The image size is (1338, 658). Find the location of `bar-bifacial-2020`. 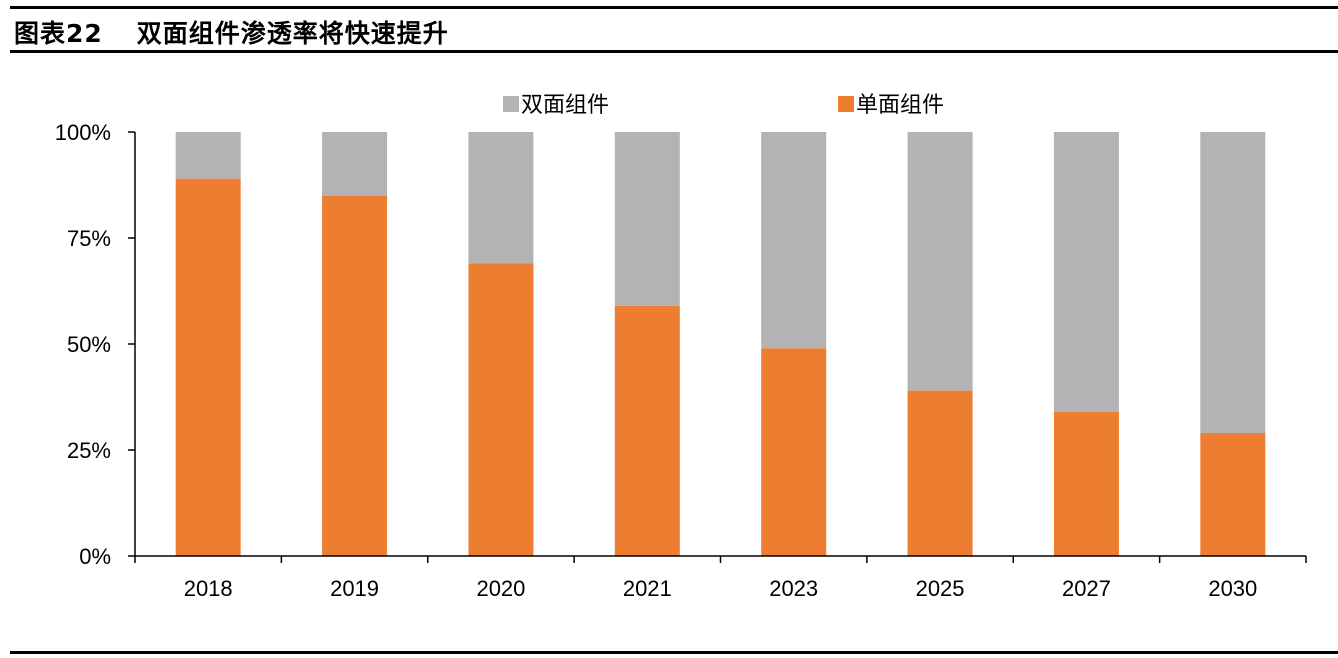

bar-bifacial-2020 is located at coordinates (501, 198).